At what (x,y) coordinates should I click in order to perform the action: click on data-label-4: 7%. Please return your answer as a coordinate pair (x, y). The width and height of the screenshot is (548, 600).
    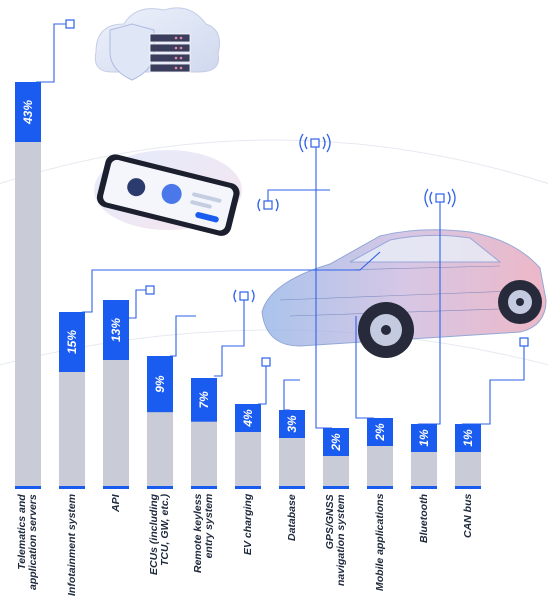
    Looking at the image, I should click on (204, 400).